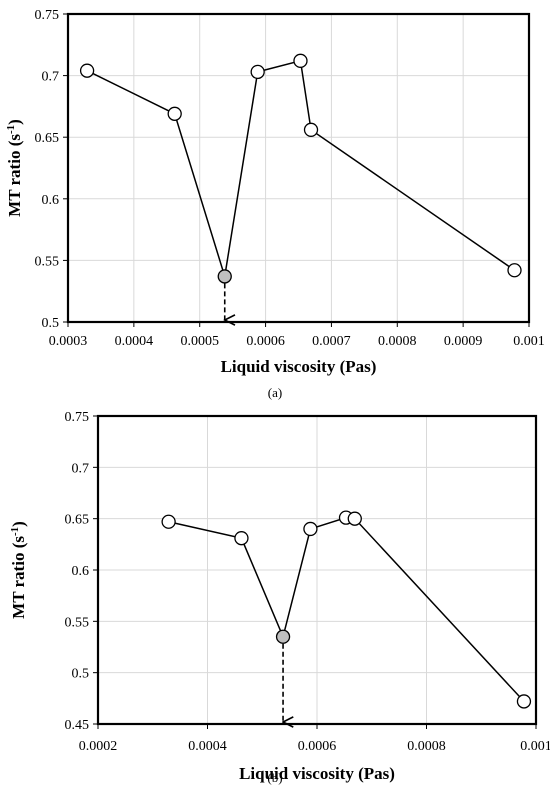 This screenshot has width=550, height=786. I want to click on x-tick-label: 0.0003, so click(68, 341).